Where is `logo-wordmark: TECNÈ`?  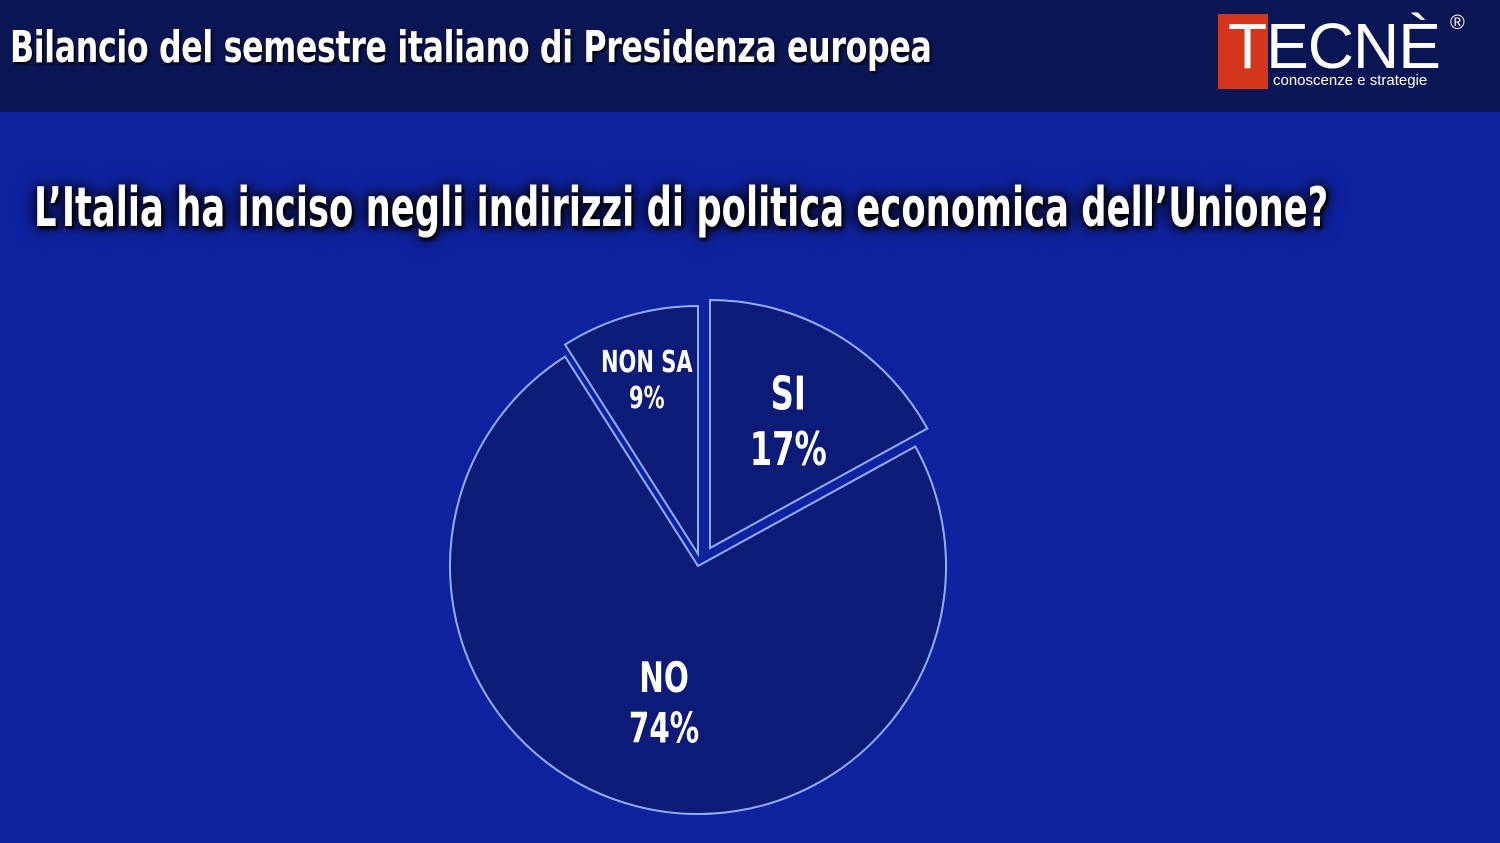 logo-wordmark: TECNÈ is located at coordinates (1334, 46).